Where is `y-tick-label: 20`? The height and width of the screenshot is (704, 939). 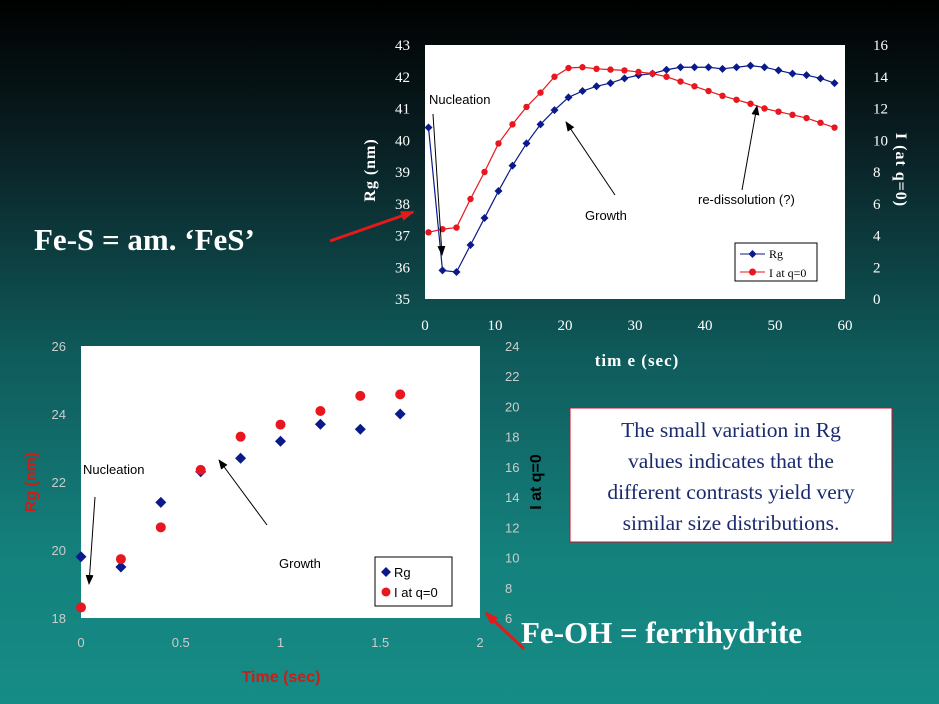
y-tick-label: 20 is located at coordinates (59, 550).